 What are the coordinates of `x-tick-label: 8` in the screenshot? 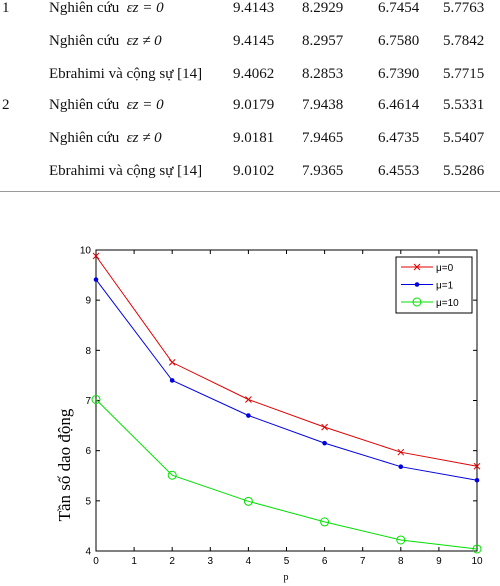 It's located at (401, 561).